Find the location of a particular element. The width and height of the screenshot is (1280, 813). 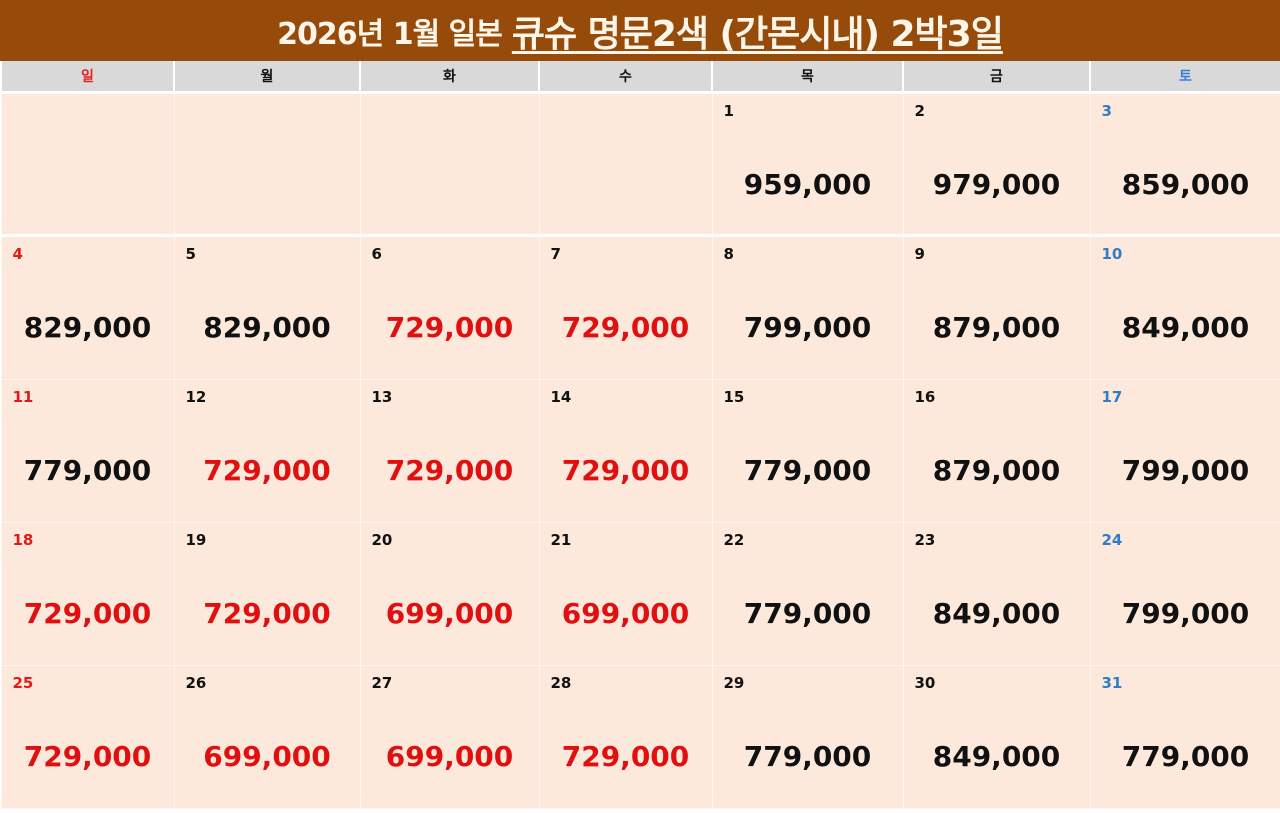

day-cell: 9 879,000 is located at coordinates (996, 307).